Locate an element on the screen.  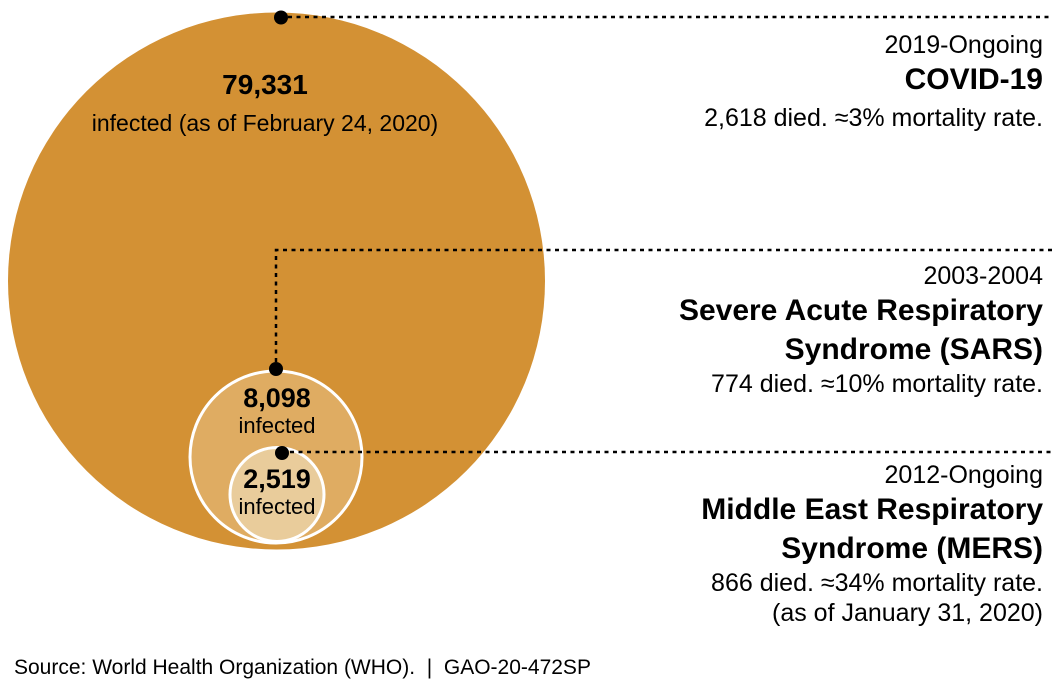
mers-infected-caption: infected is located at coordinates (277, 506).